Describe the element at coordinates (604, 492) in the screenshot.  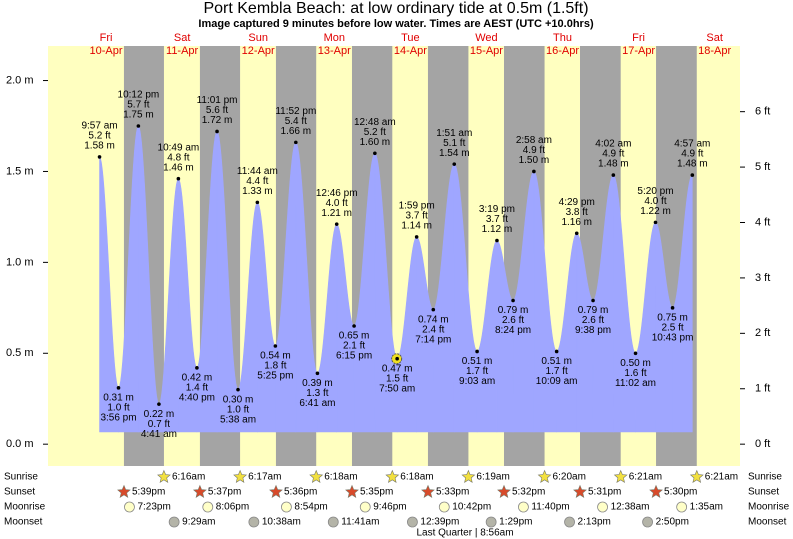
I see `astro-time: 5:31pm` at that location.